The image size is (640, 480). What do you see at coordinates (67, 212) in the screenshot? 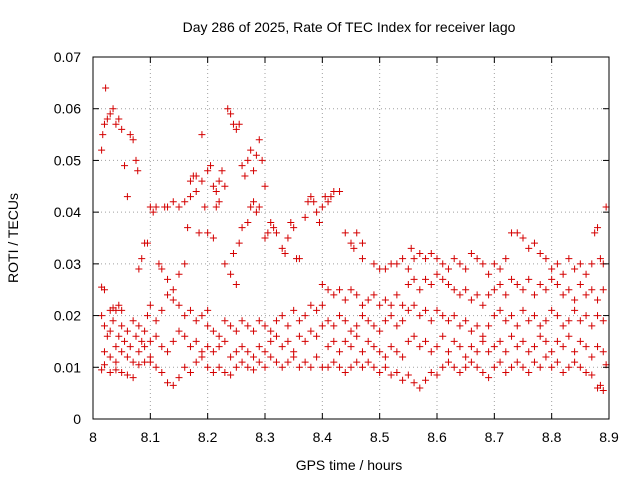
I see `y-tick-label: 0.04` at bounding box center [67, 212].